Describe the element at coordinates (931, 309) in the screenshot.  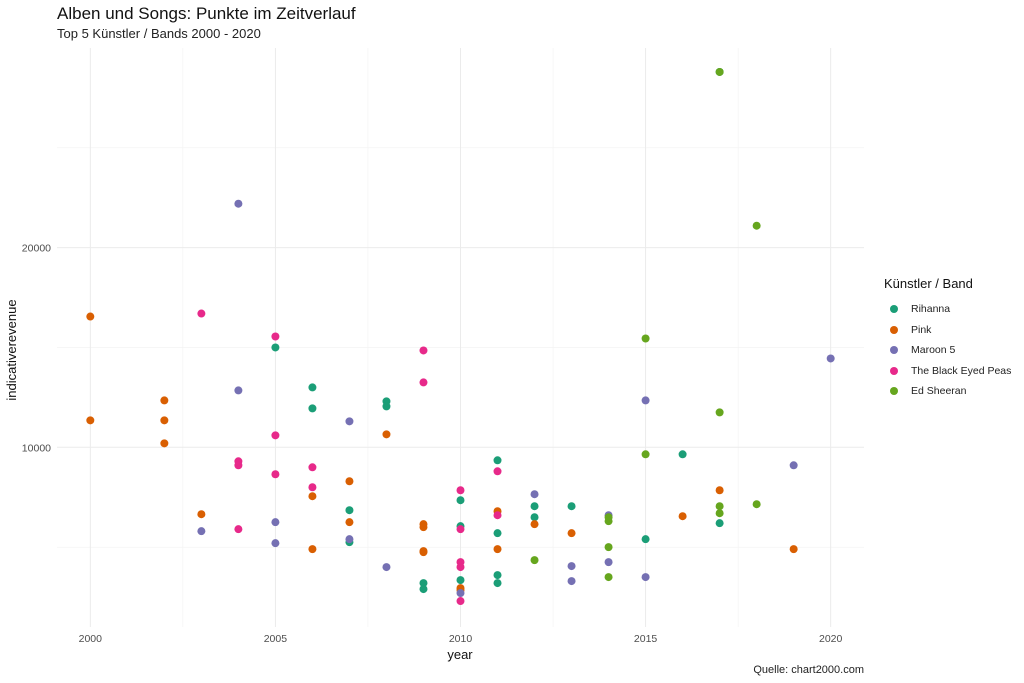
I see `legend-label: Rihanna` at that location.